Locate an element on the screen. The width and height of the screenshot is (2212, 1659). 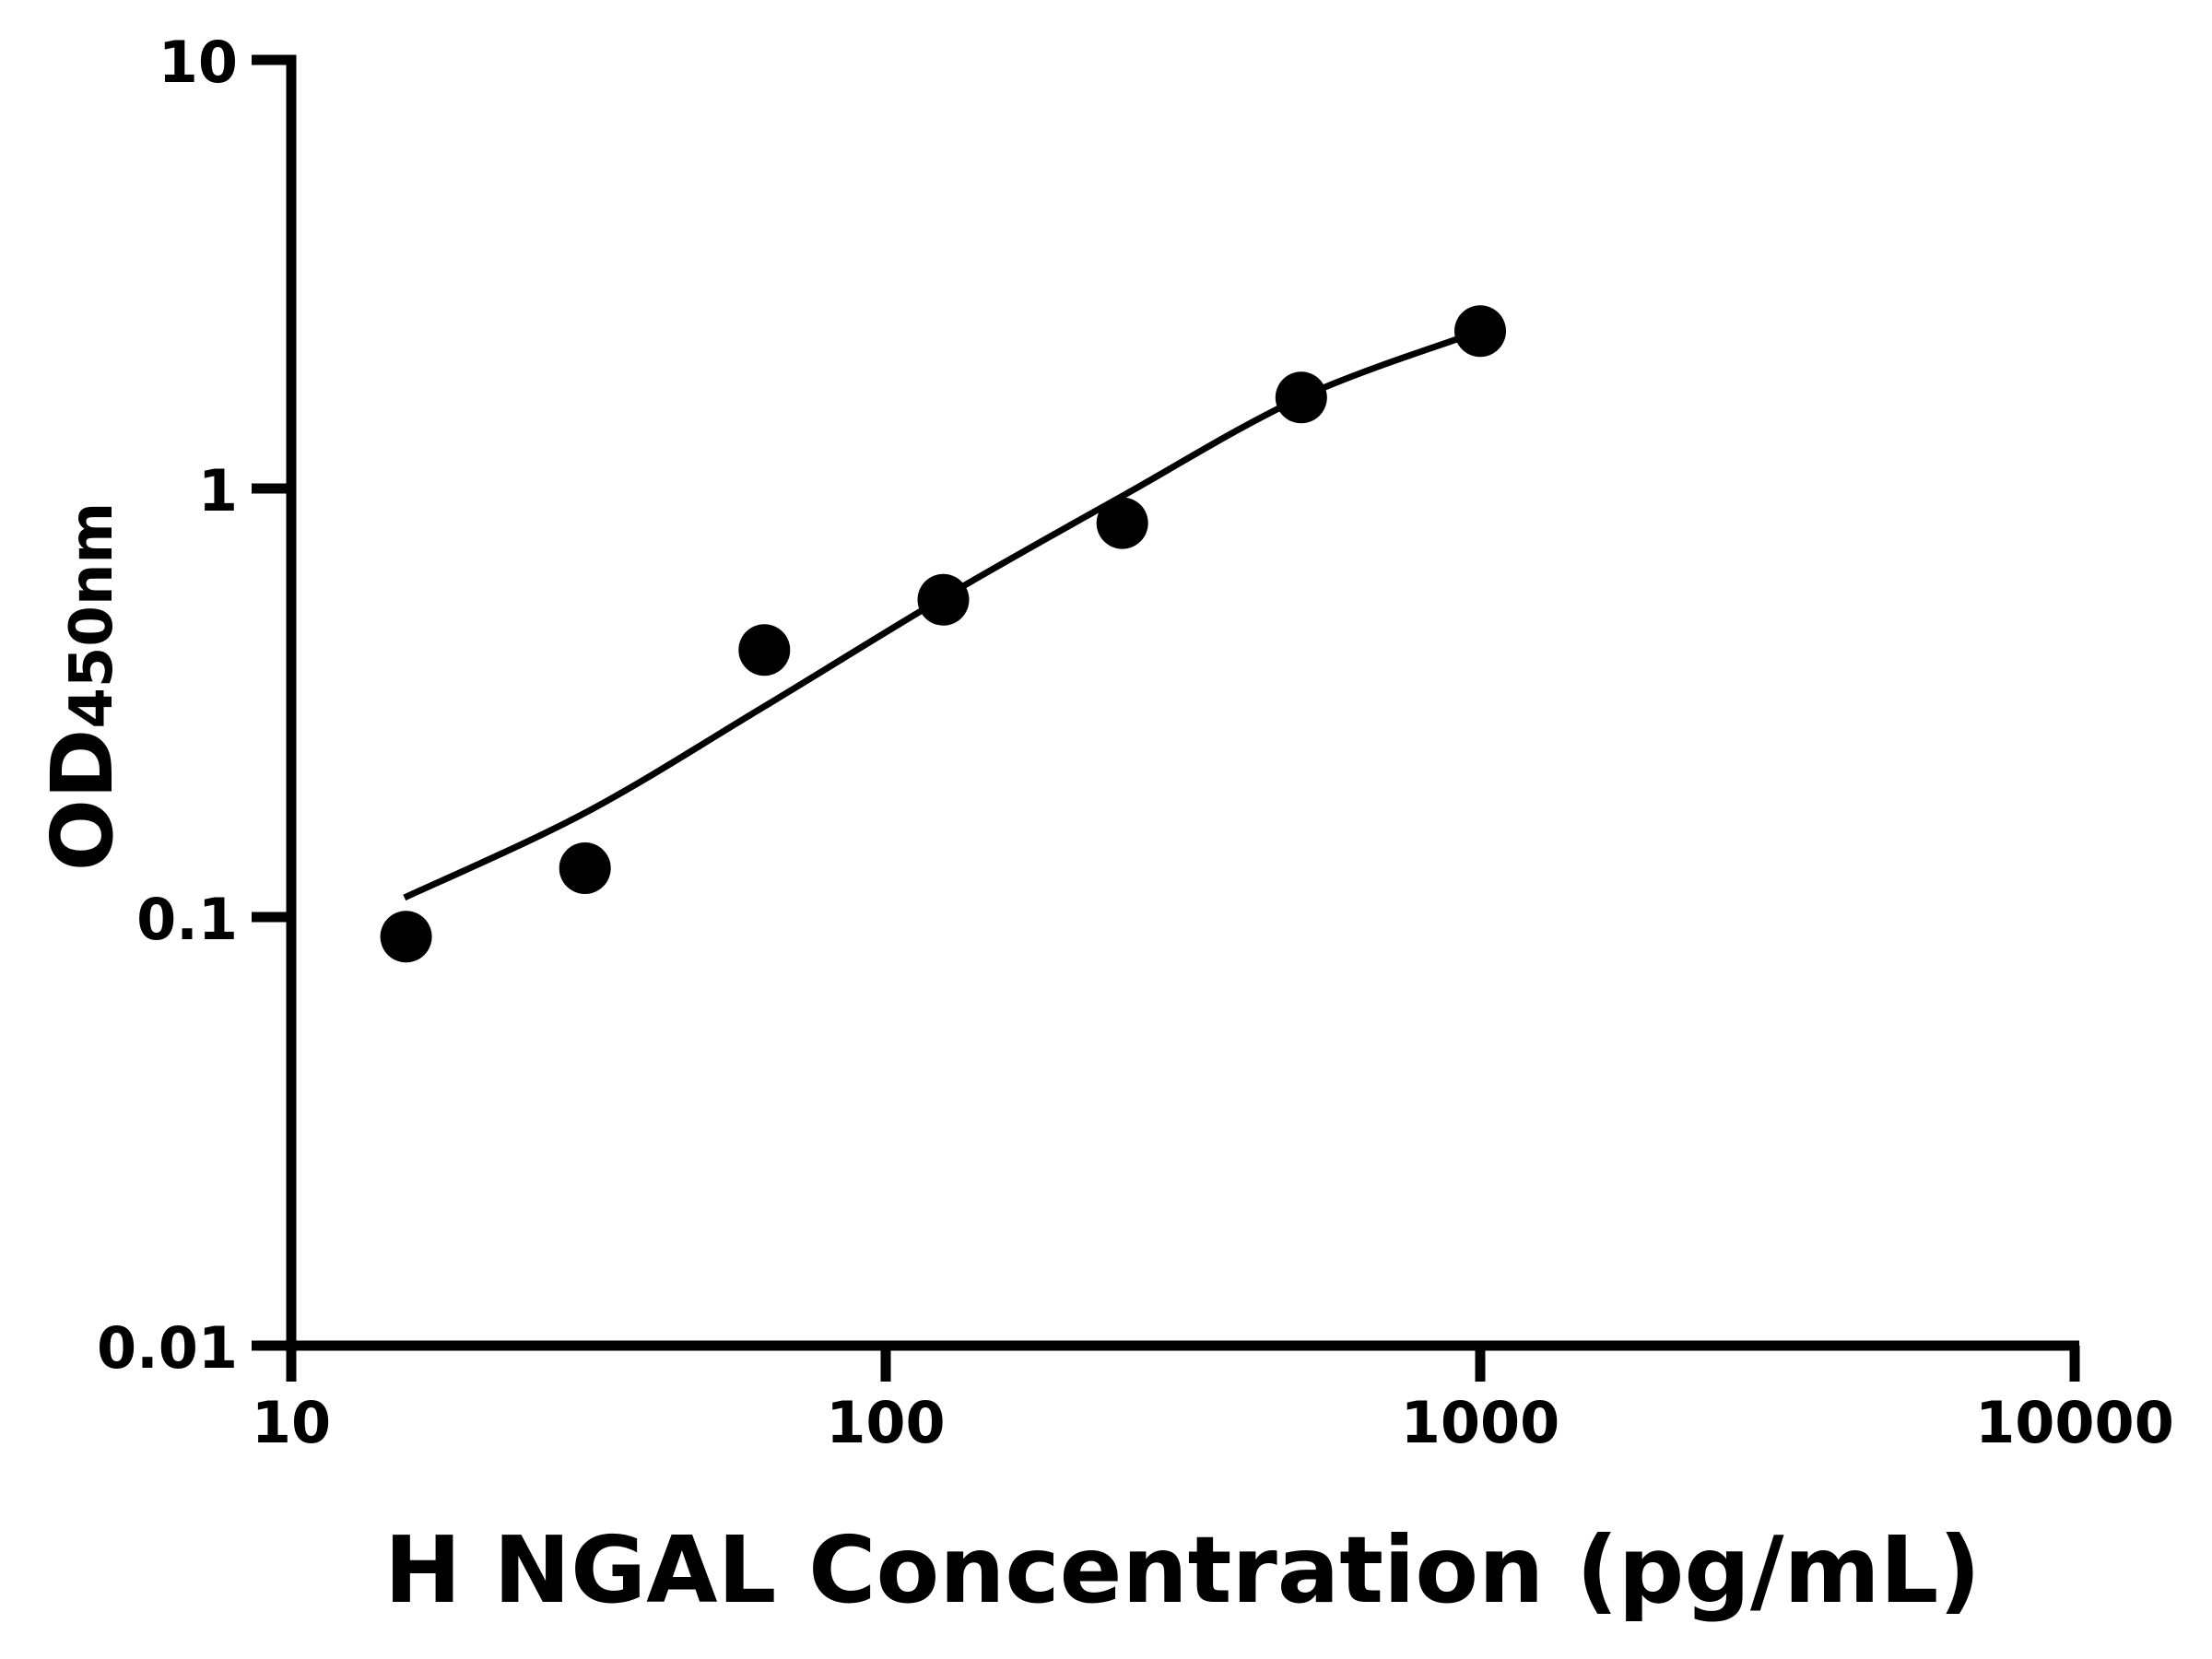
y-tick-label: 1 is located at coordinates (218, 490).